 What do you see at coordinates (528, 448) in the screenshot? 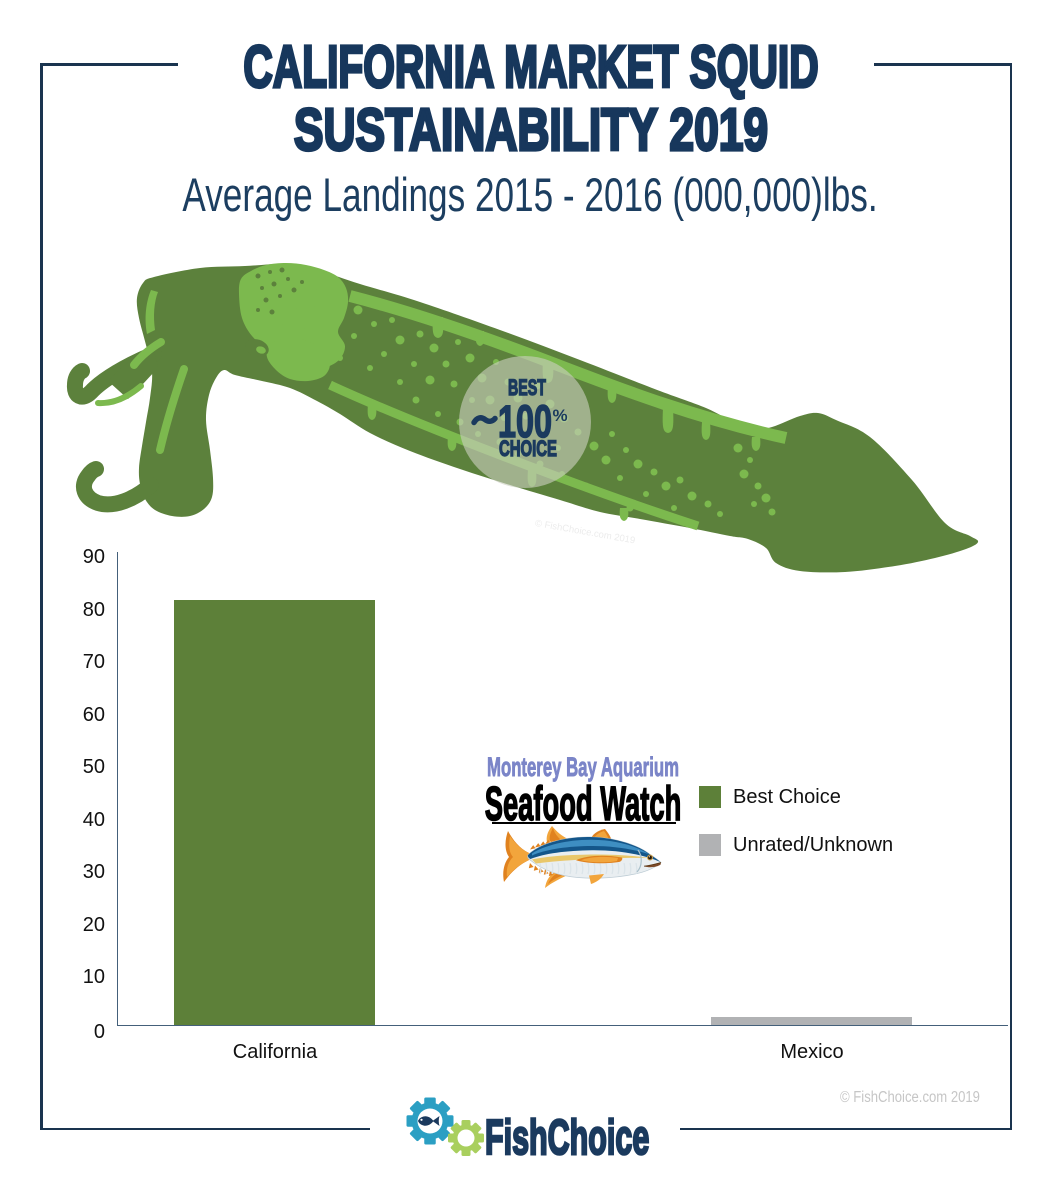
I see `svg-text: CHOICE` at bounding box center [528, 448].